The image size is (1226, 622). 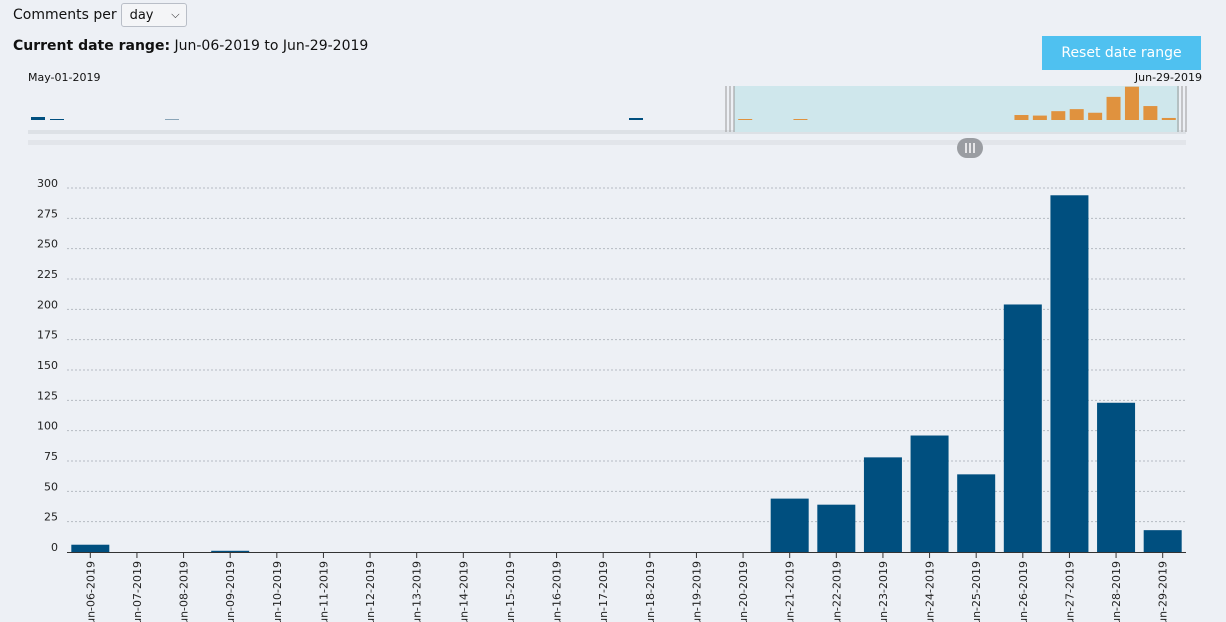 What do you see at coordinates (957, 103) in the screenshot?
I see `navigator-selected-bars` at bounding box center [957, 103].